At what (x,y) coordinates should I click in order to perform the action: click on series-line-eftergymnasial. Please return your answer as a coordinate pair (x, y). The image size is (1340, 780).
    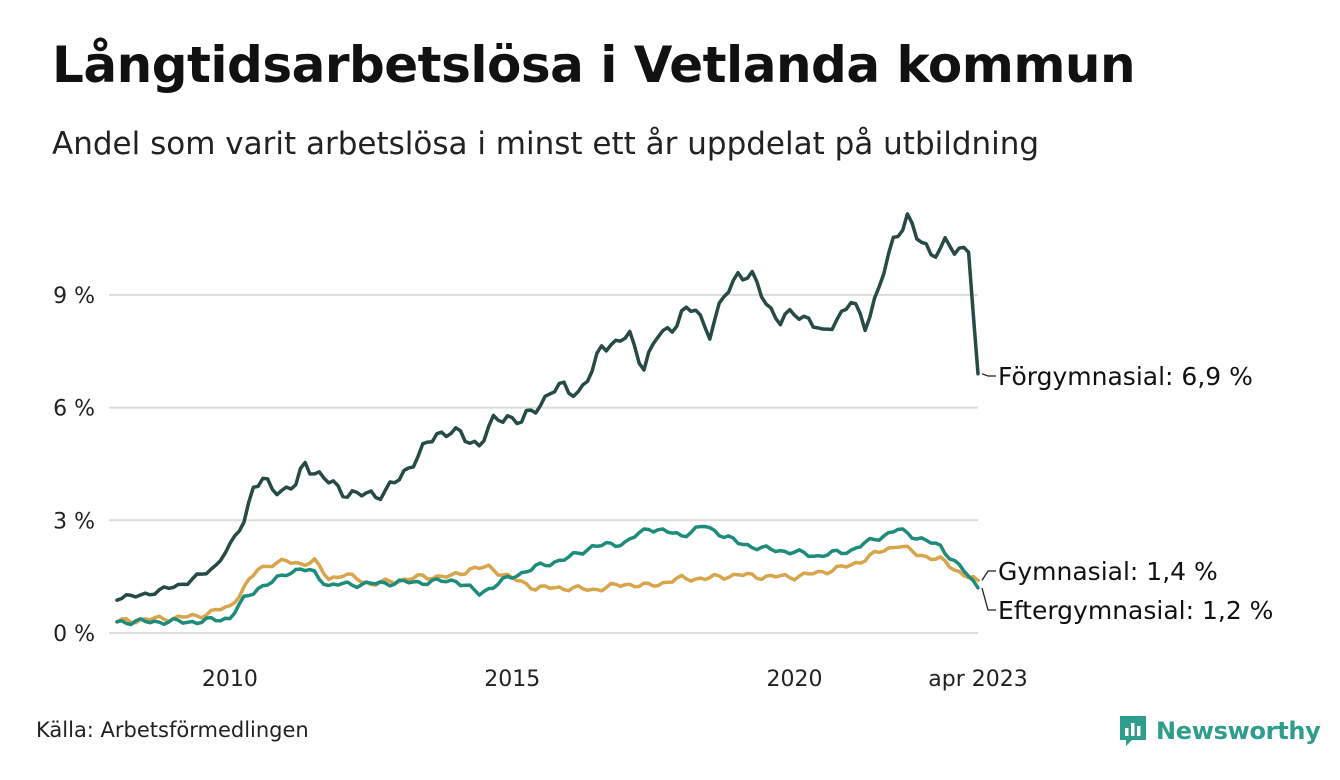
    Looking at the image, I should click on (547, 575).